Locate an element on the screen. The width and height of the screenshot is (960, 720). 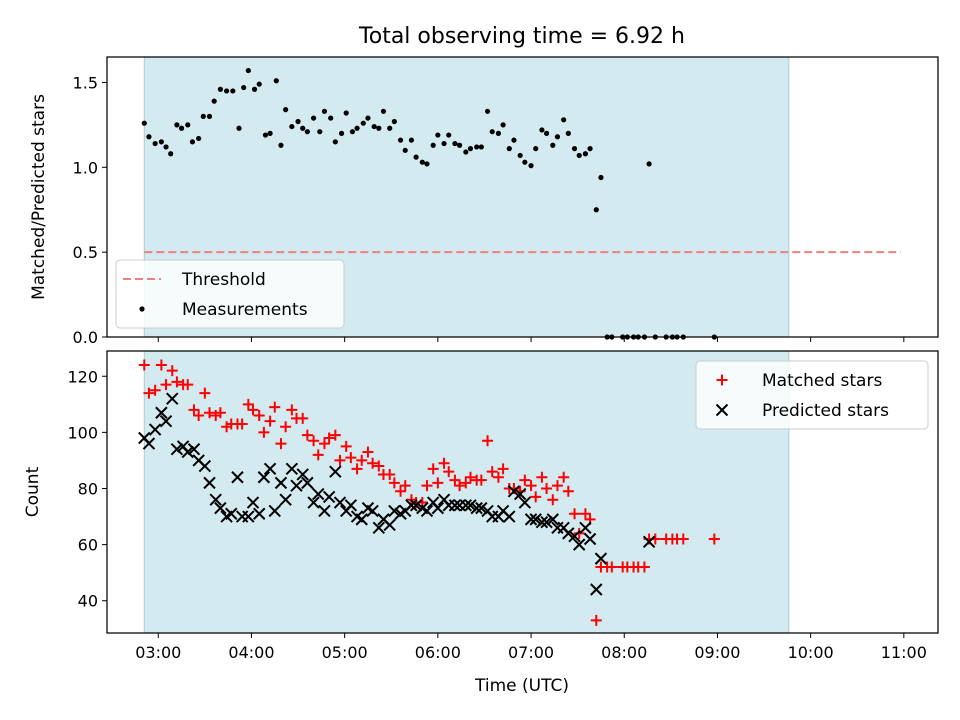
ratio-y-axis-label: Matched/Predicted stars is located at coordinates (39, 197).